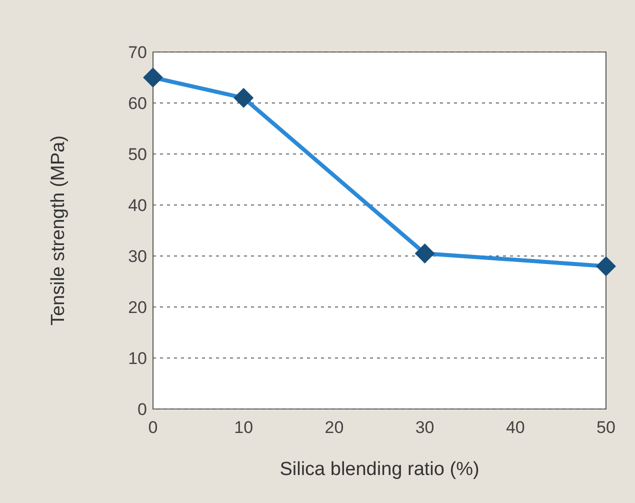 This screenshot has height=503, width=635. Describe the element at coordinates (137, 103) in the screenshot. I see `y-tick-label: 60` at that location.